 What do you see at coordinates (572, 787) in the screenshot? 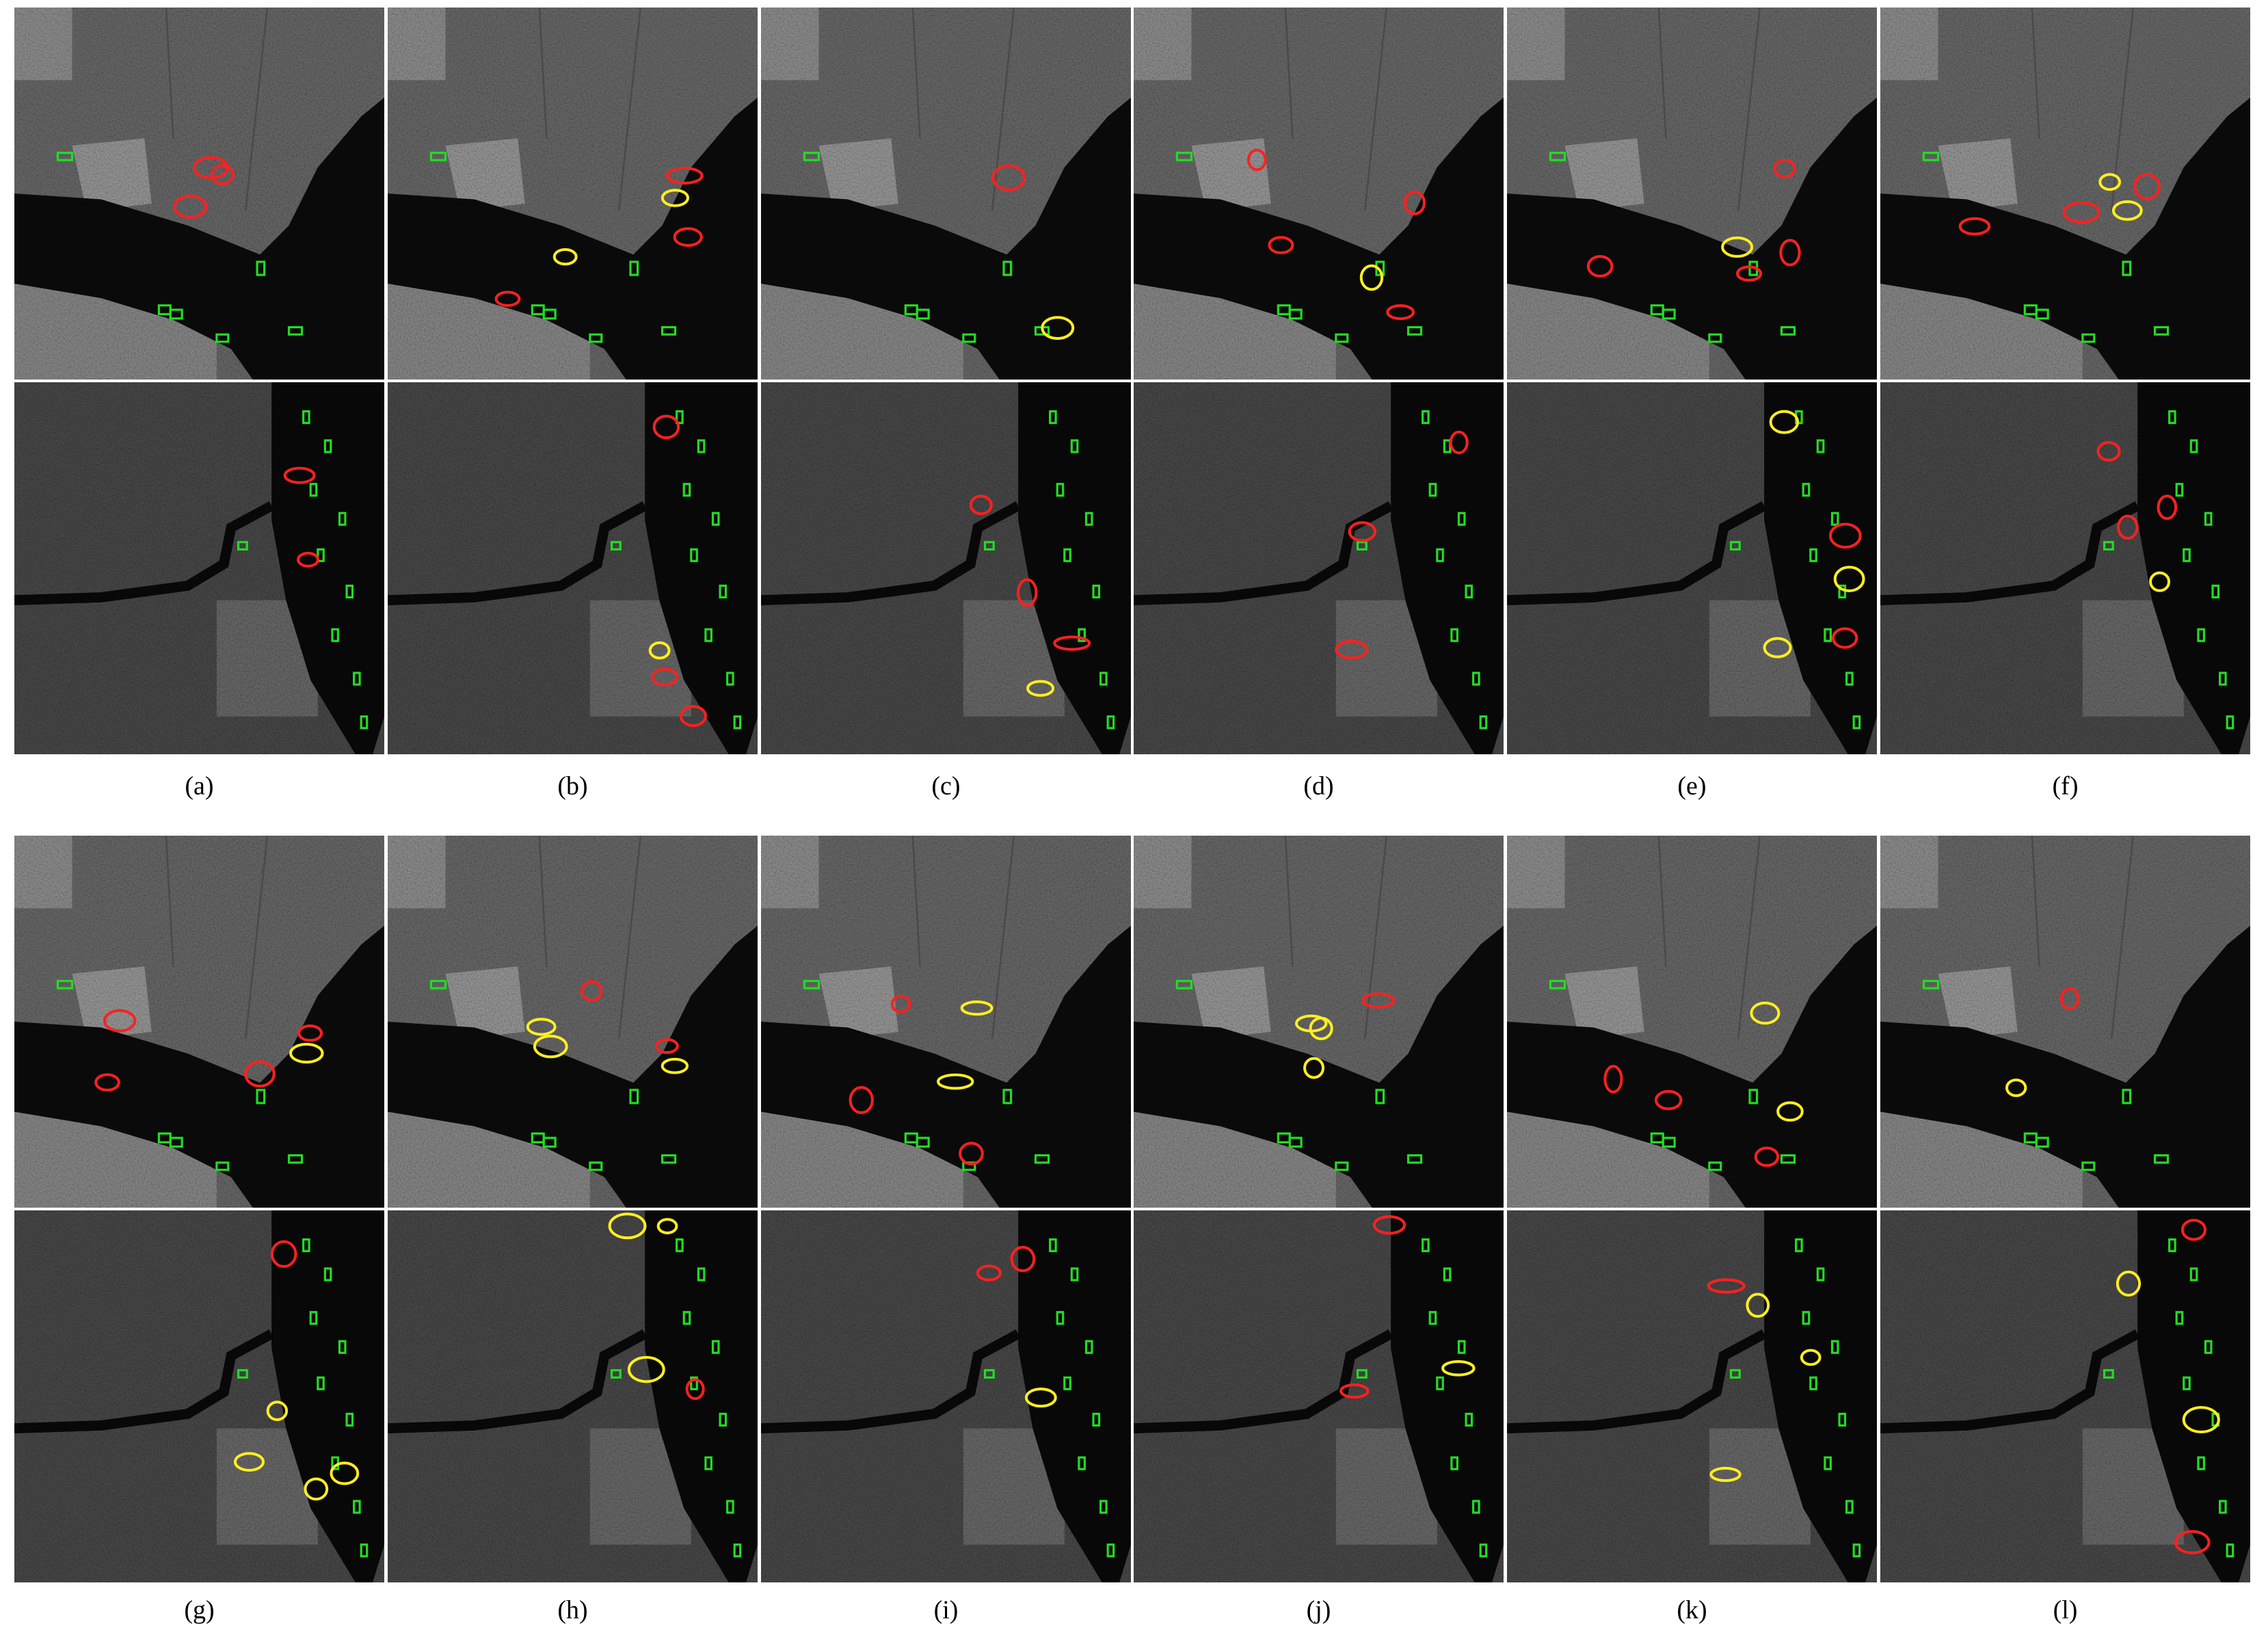
I see `panel-label: (b)` at bounding box center [572, 787].